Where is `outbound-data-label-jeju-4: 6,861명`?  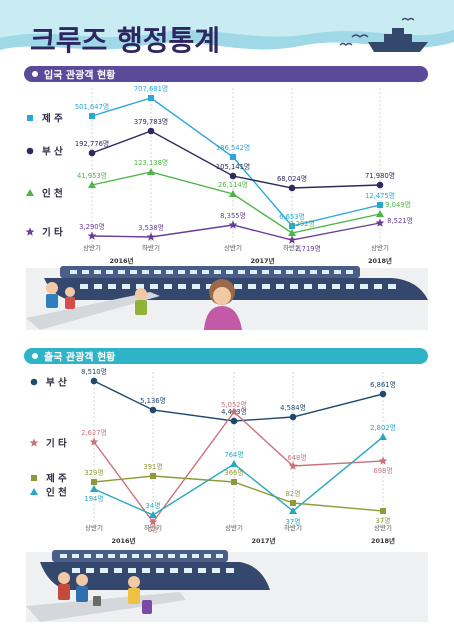 outbound-data-label-jeju-4: 6,861명 is located at coordinates (383, 384).